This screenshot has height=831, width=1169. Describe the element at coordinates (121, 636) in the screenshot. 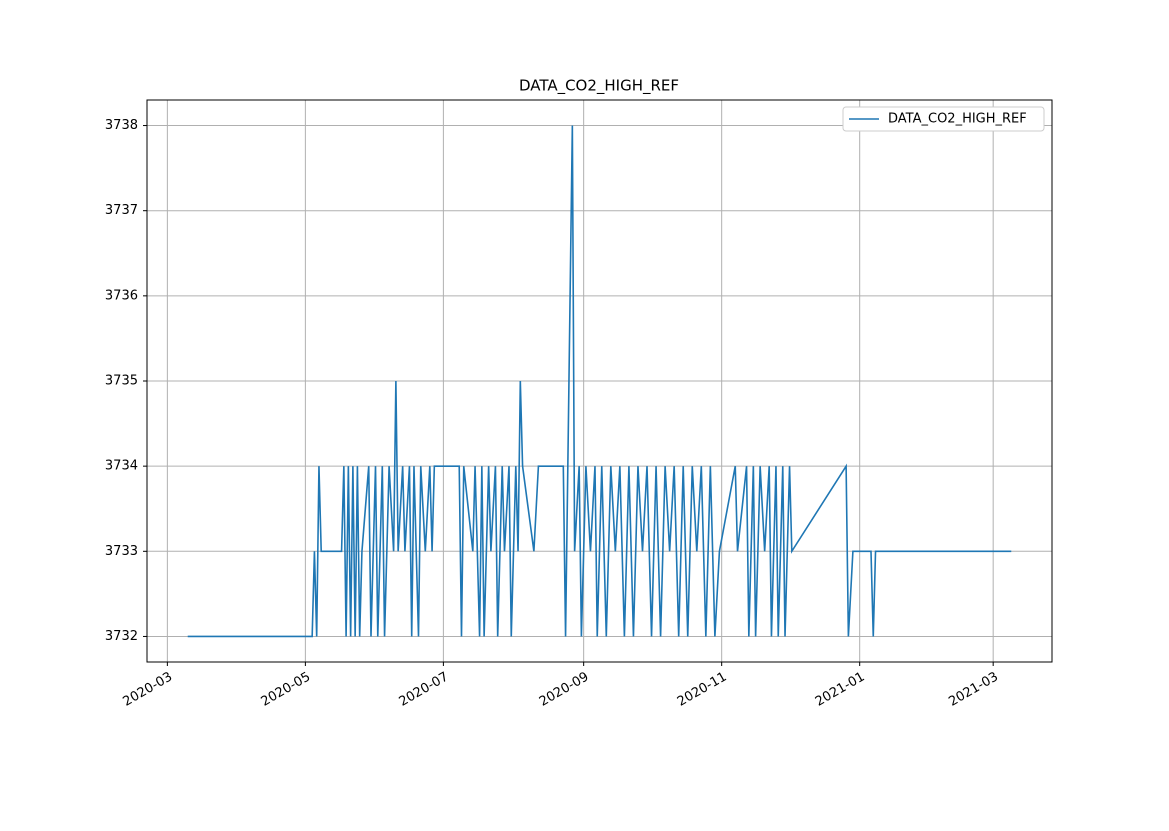

I see `y-tick-label: 3732` at that location.